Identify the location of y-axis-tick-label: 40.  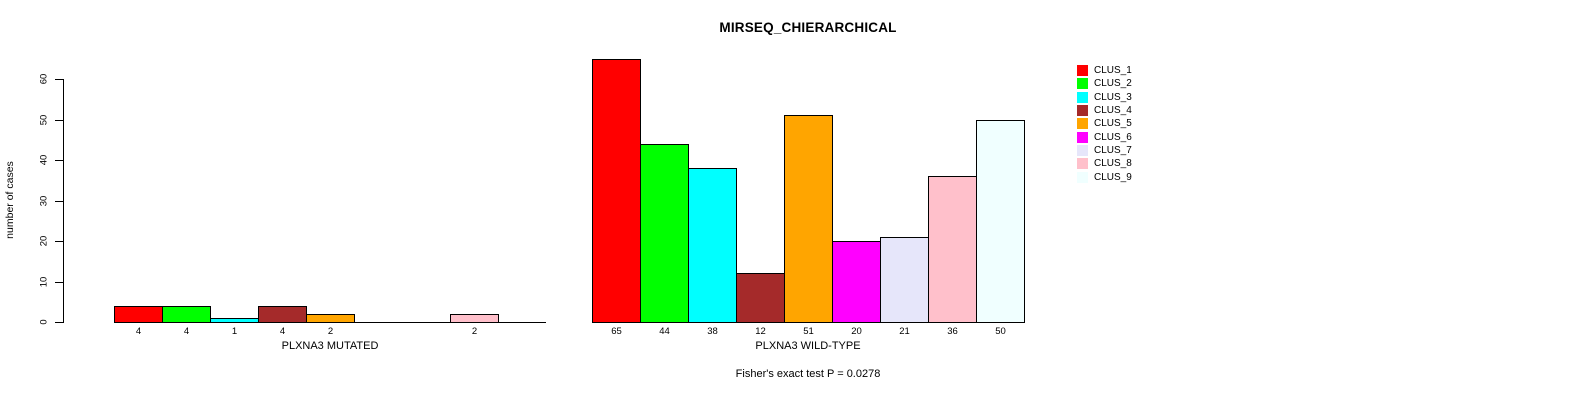
(44, 160).